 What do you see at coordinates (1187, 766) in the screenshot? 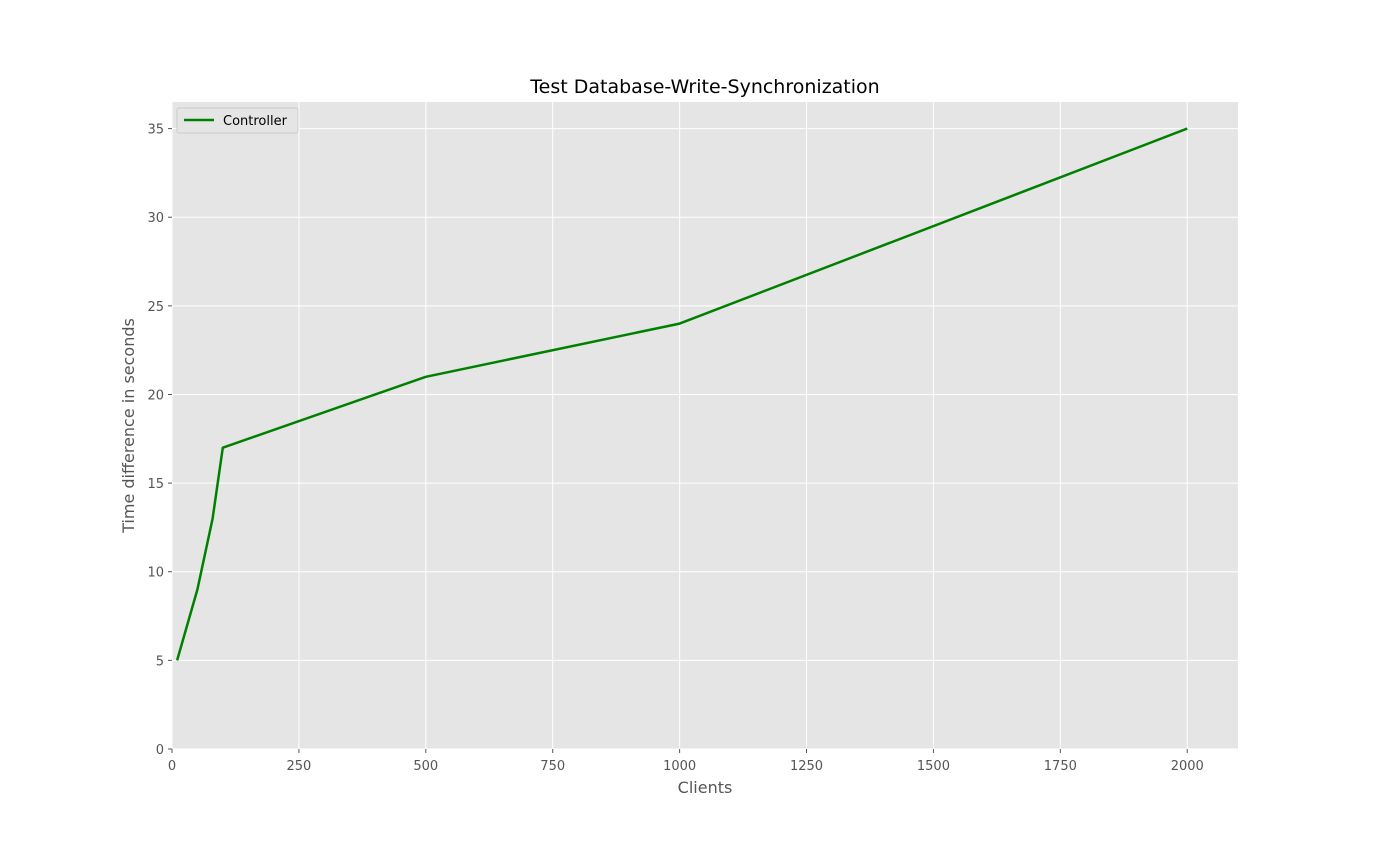
I see `x-tick-label: 2000` at bounding box center [1187, 766].